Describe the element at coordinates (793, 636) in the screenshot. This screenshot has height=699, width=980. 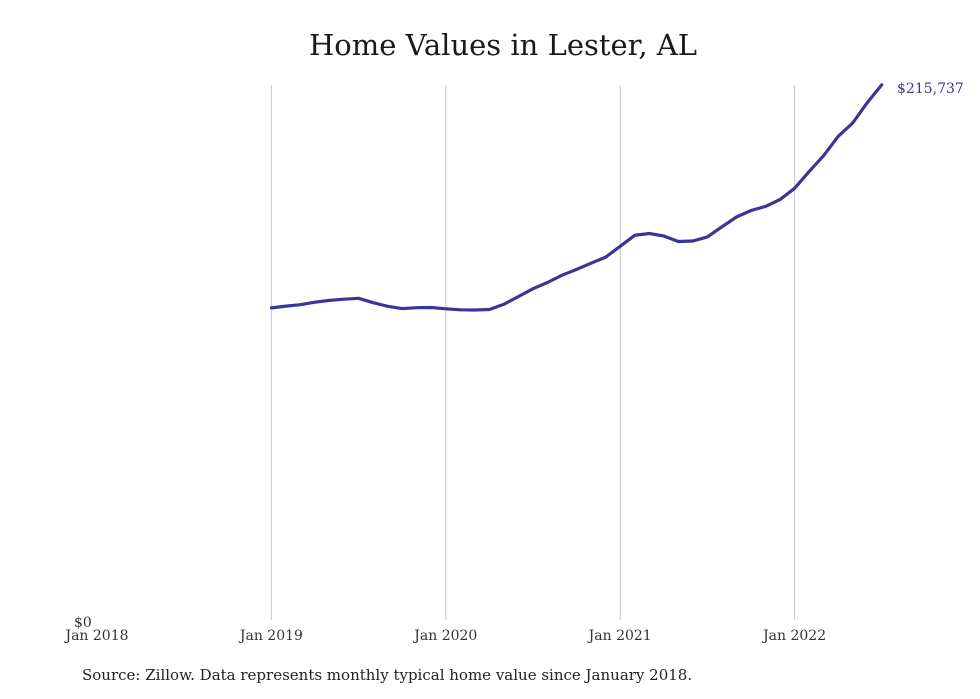
I see `x-tick-label: Jan 2022` at that location.